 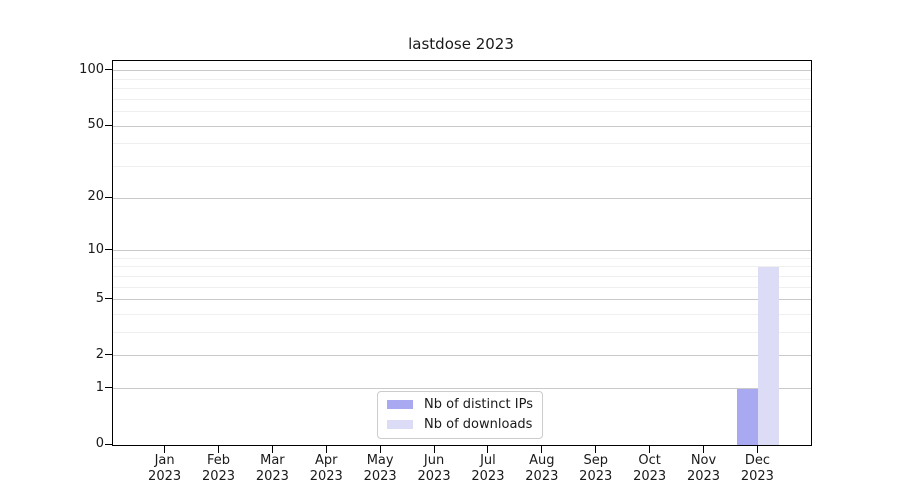 I want to click on x-tick-mark-mar, so click(x=272, y=449).